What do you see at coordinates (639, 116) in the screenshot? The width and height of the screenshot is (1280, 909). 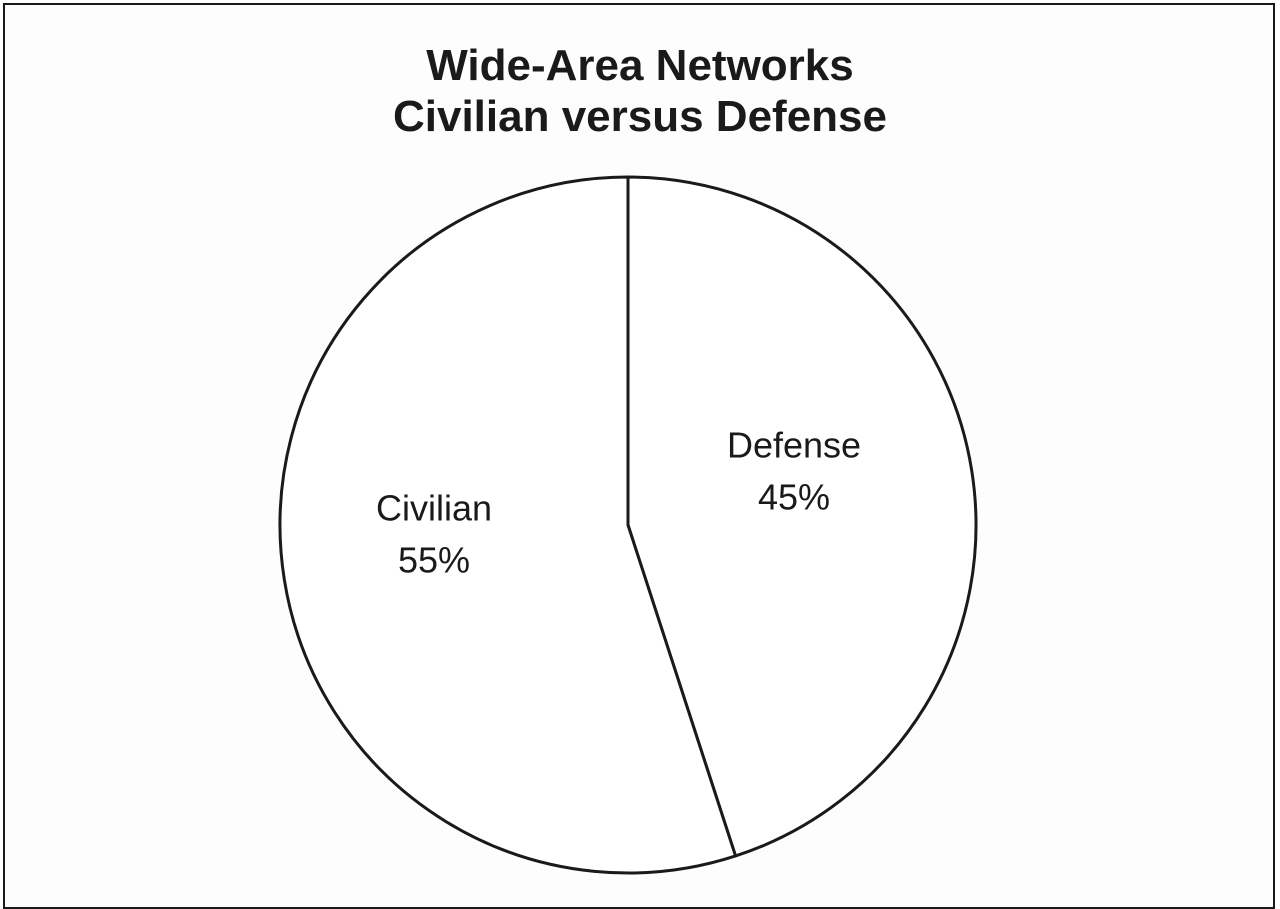 I see `chart-subtitle: Civilian versus Defense` at bounding box center [639, 116].